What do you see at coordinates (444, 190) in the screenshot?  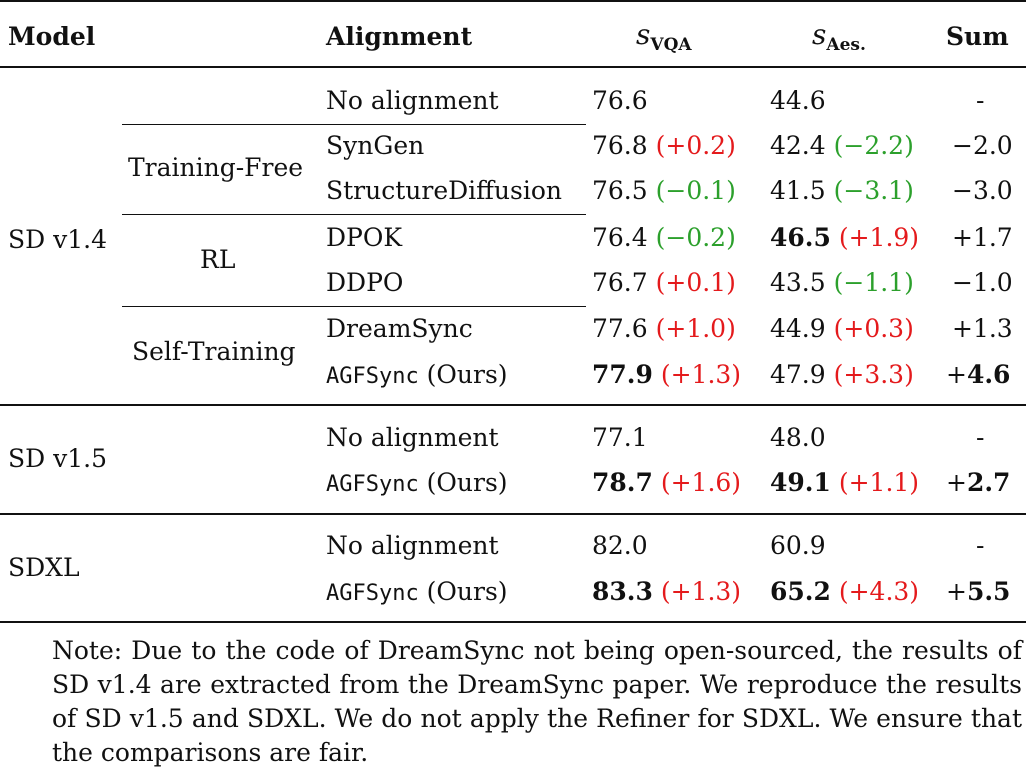 I see `method-label: StructureDiffusion` at bounding box center [444, 190].